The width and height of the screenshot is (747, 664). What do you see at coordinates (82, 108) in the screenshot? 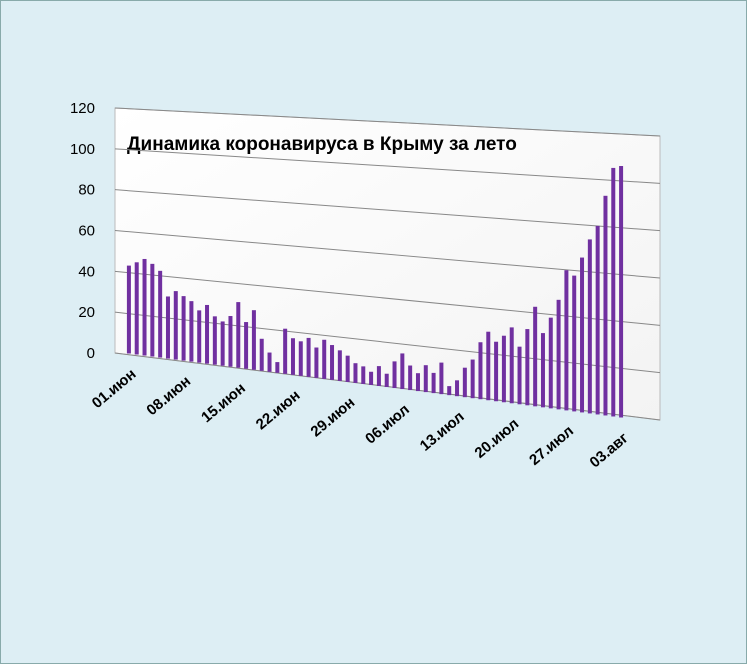
I see `y-tick-label: 120` at bounding box center [82, 108].